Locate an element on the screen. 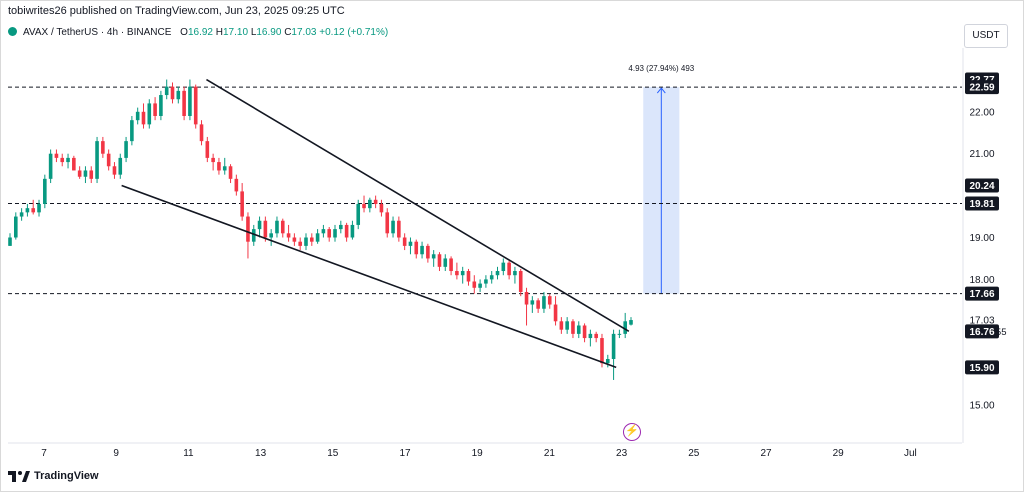 The image size is (1024, 492). price-tag-text: 22.59 is located at coordinates (981, 88).